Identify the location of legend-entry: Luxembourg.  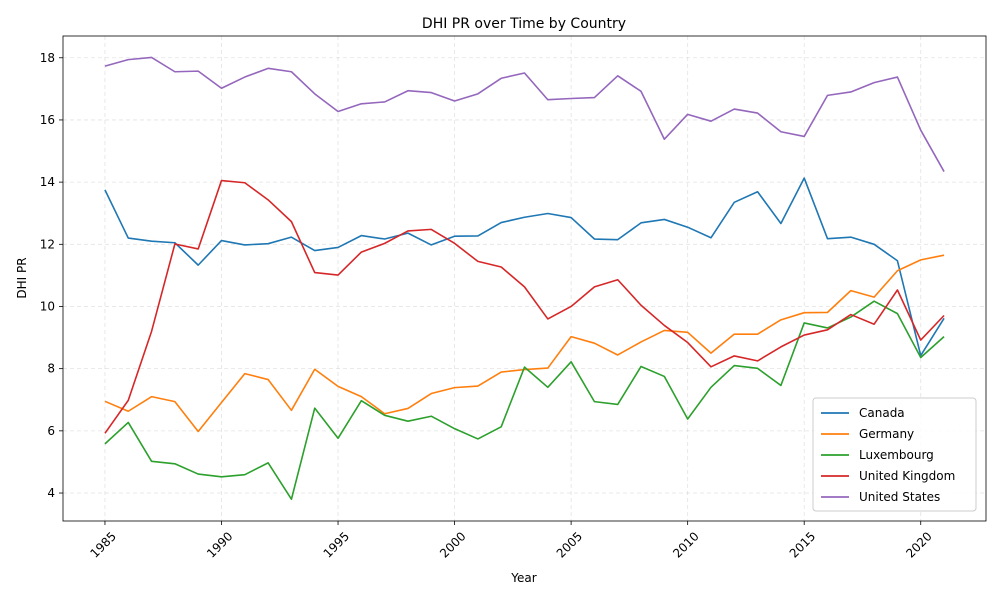
(896, 455).